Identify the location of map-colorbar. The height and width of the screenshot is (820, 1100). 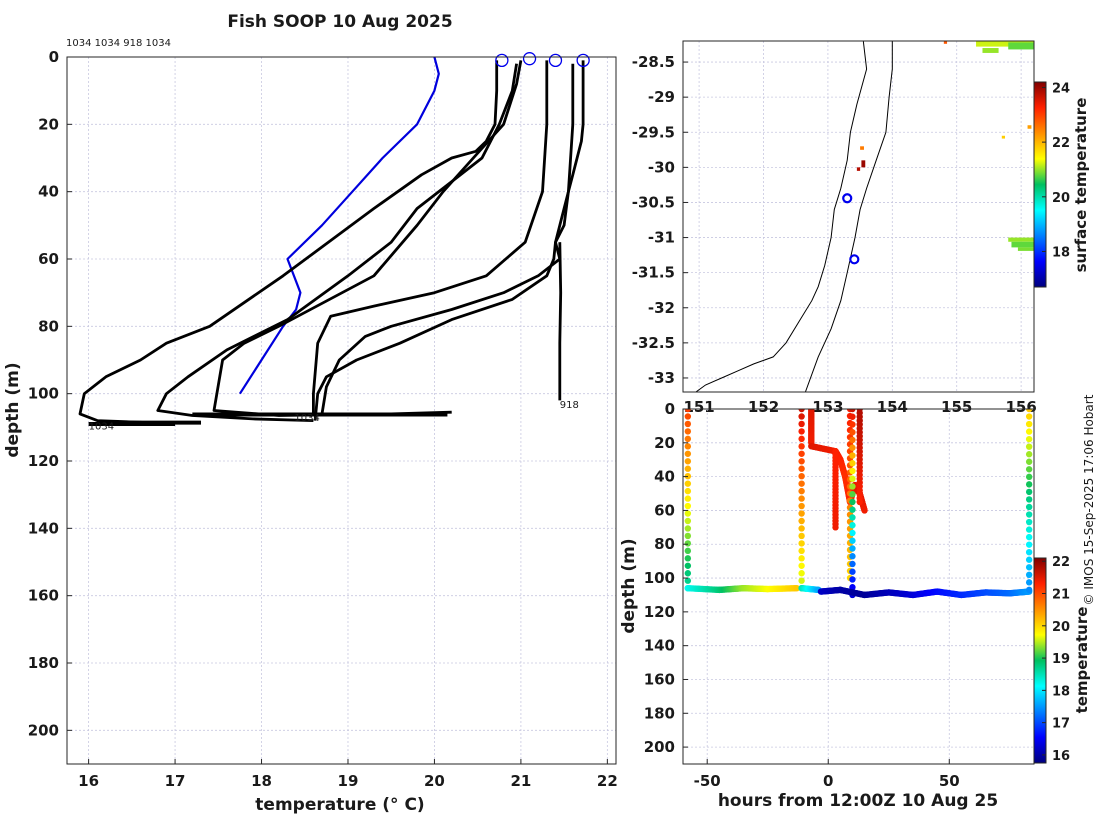
(1040, 184).